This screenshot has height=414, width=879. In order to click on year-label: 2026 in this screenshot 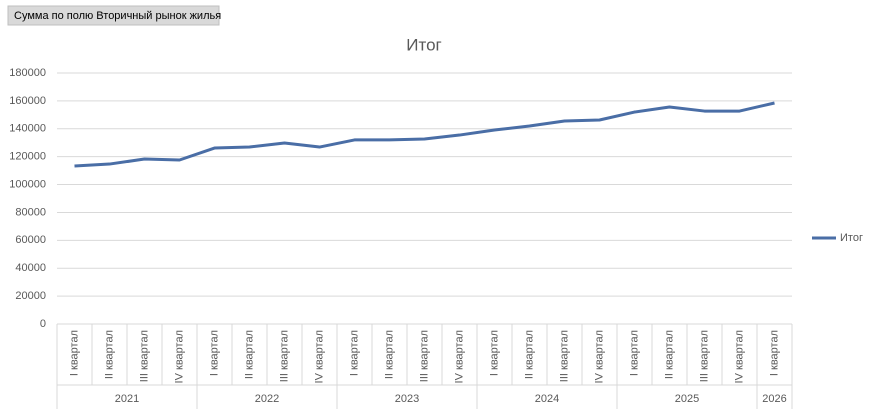, I will do `click(774, 399)`.